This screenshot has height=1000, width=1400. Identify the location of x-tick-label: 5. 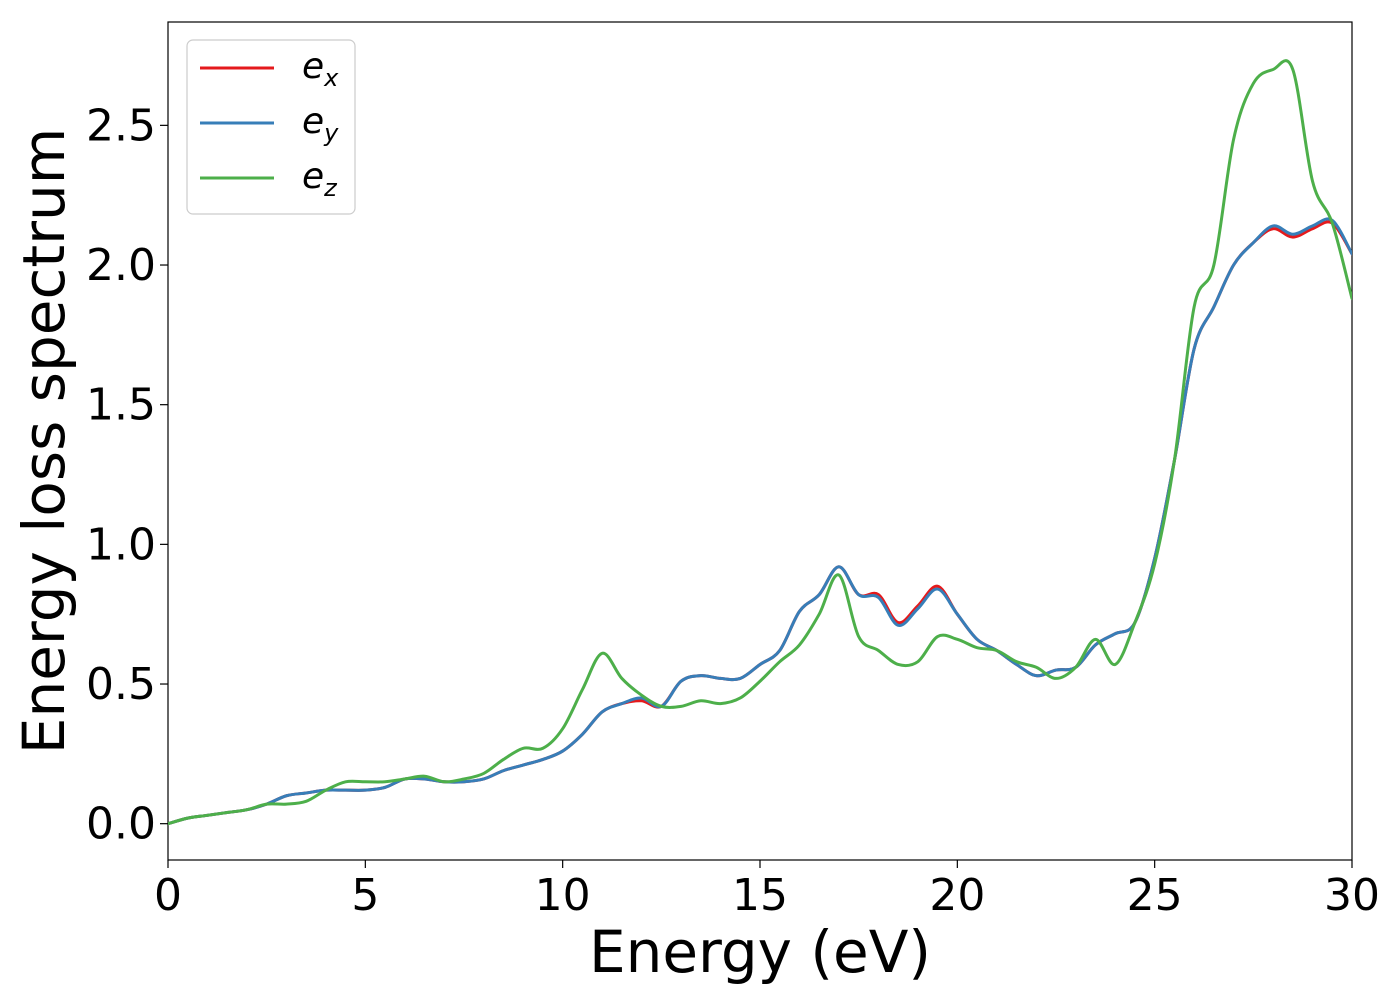
(365, 895).